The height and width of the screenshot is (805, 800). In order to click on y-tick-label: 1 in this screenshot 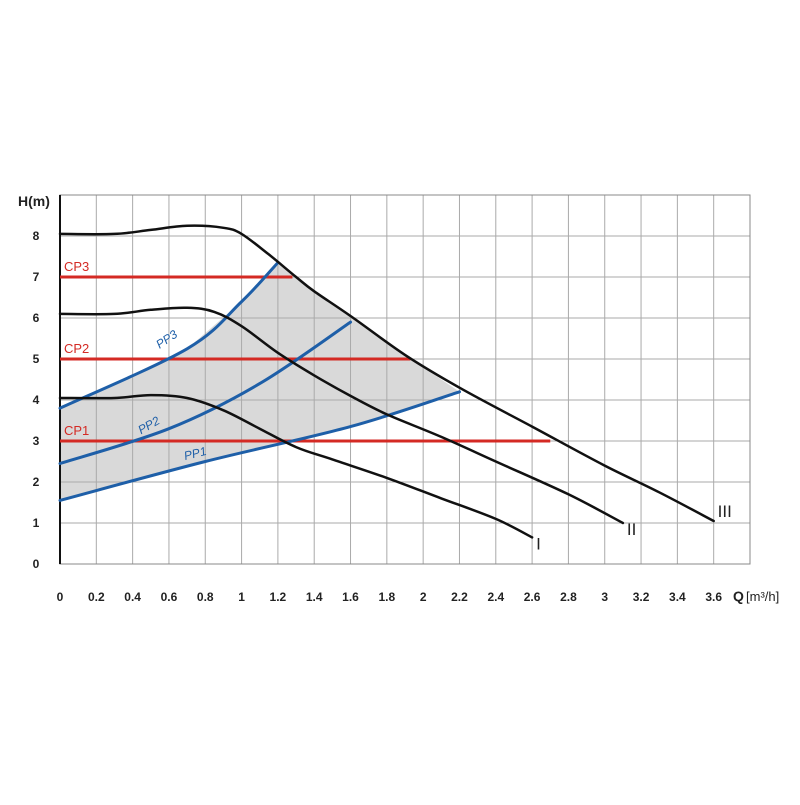, I will do `click(36, 523)`.